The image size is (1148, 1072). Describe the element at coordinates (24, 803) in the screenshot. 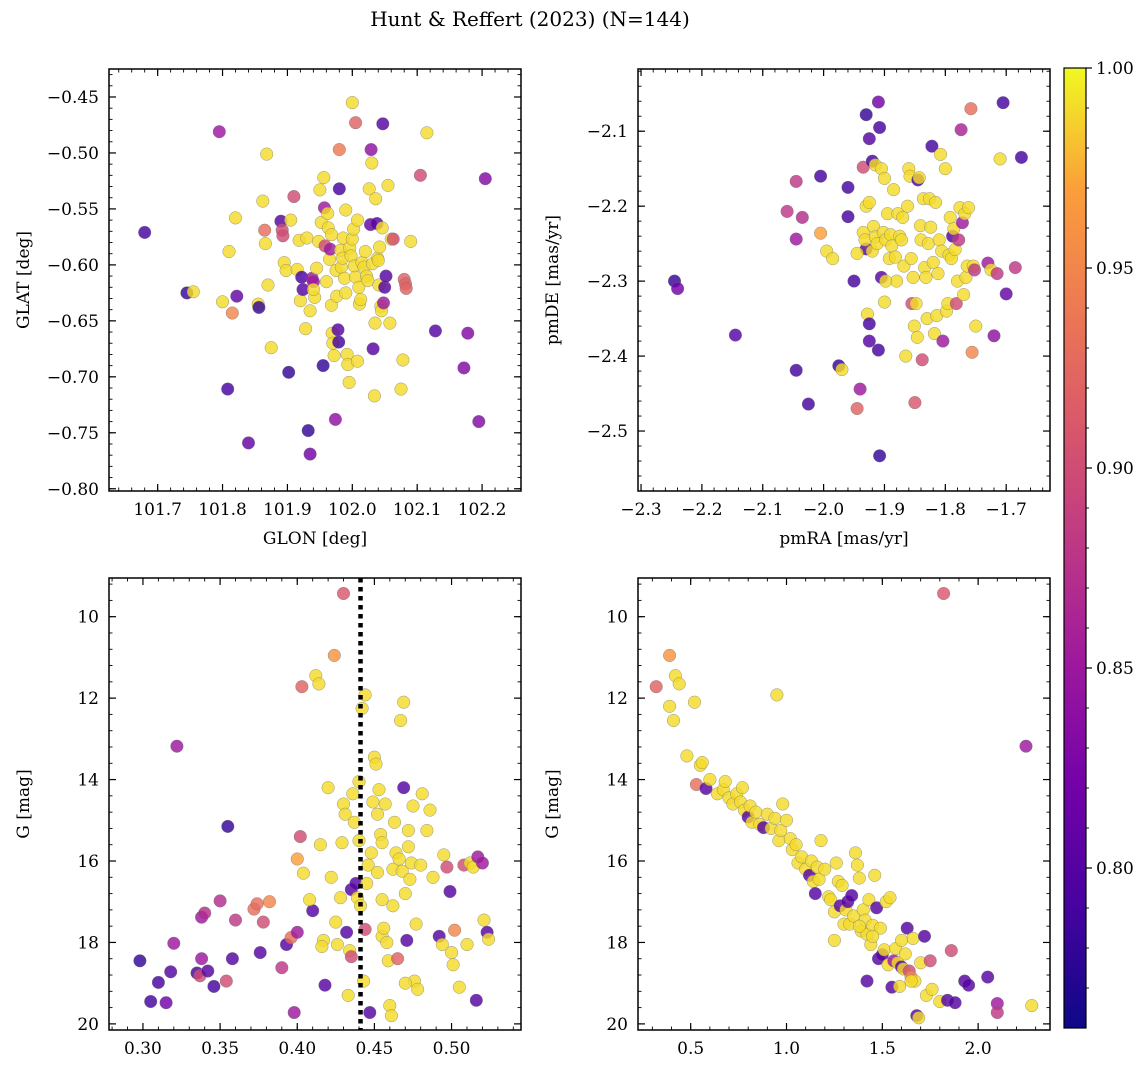

I see `y-axis-label: G [mag]` at that location.